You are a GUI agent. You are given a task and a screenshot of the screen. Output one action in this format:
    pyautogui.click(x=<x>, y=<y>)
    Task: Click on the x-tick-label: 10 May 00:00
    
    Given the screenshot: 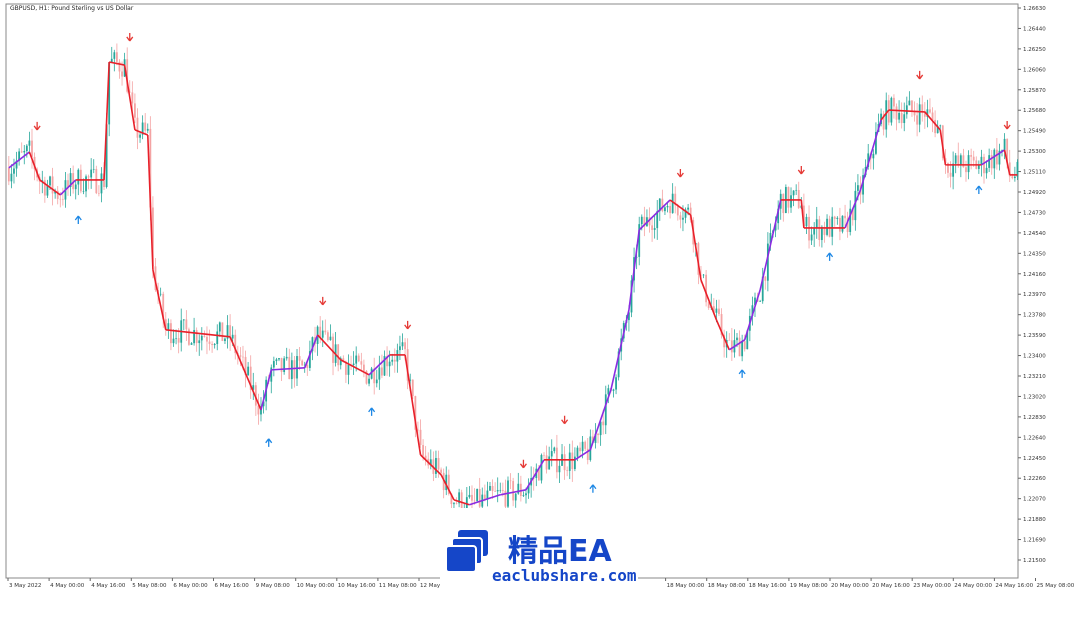 What is the action you would take?
    pyautogui.click(x=316, y=586)
    